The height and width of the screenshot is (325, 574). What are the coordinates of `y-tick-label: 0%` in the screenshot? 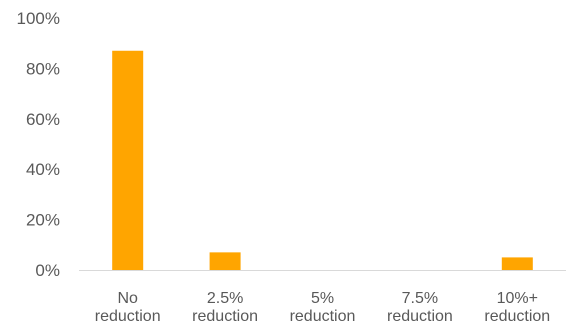 It's located at (47, 270).